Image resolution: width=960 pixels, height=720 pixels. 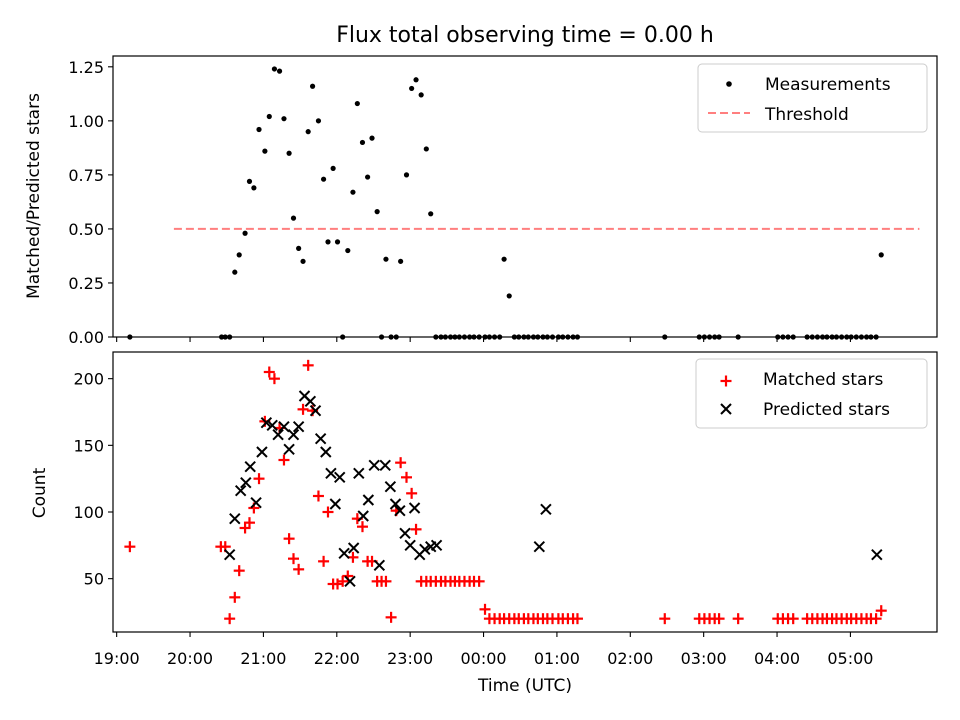 I want to click on x-tick-label: 20:00, so click(x=190, y=658).